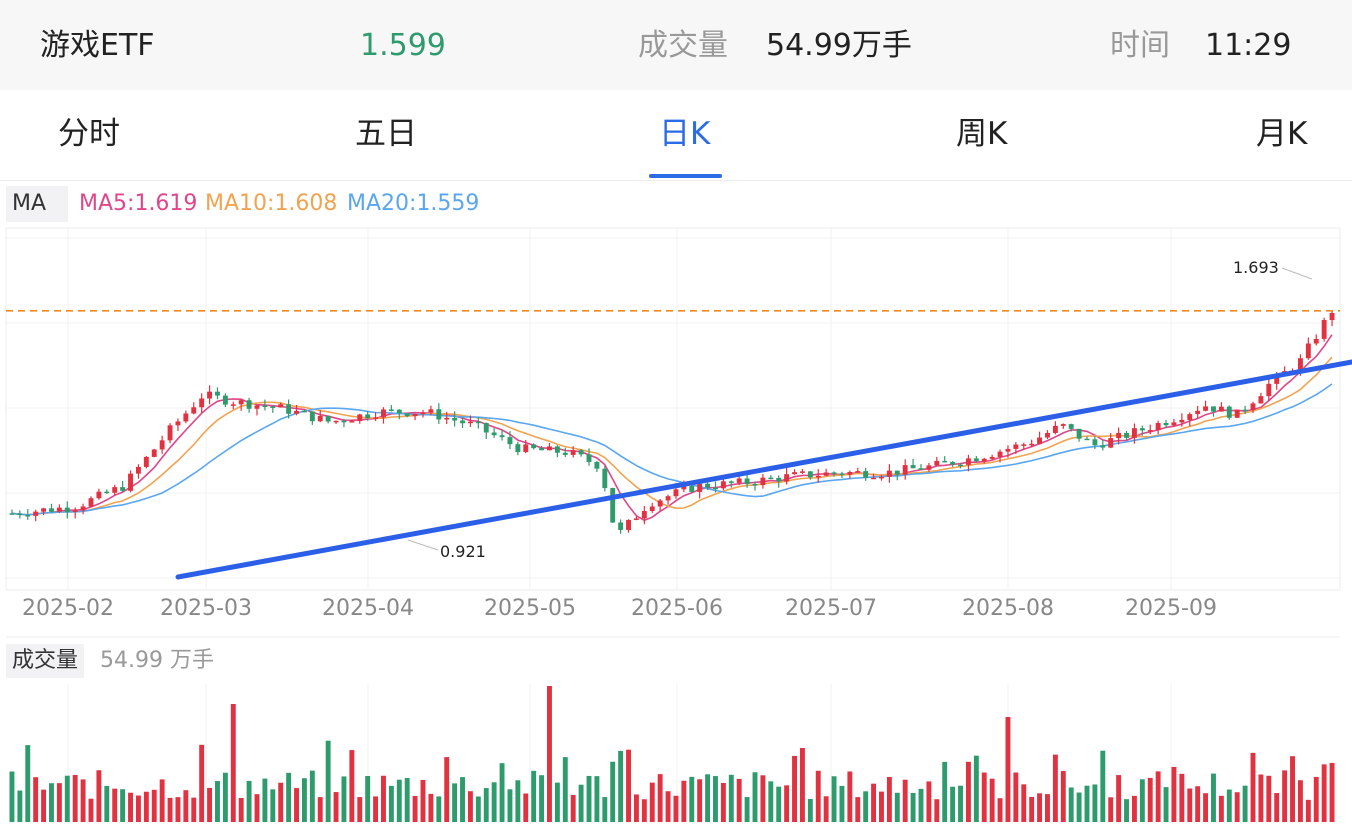 This screenshot has height=834, width=1352. Describe the element at coordinates (831, 608) in the screenshot. I see `x-tick-label: 2025-07` at that location.